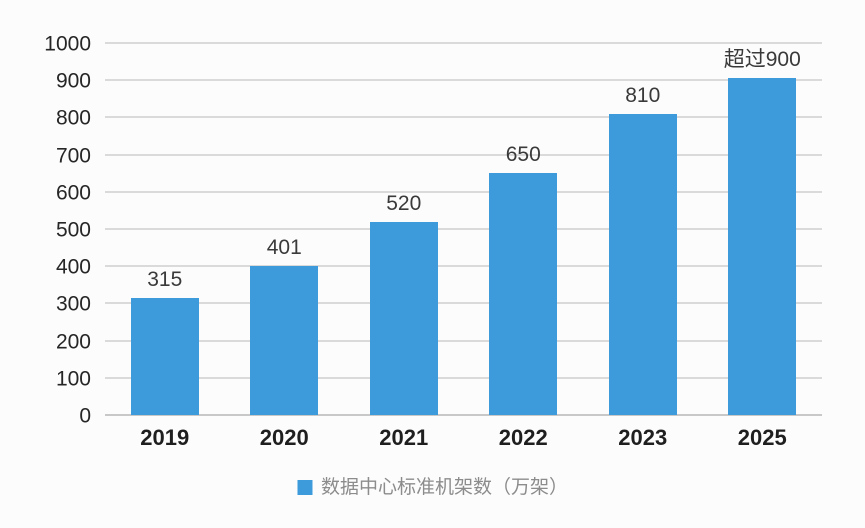 This screenshot has height=528, width=865. What do you see at coordinates (73, 342) in the screenshot?
I see `y-axis-tick-label: 200` at bounding box center [73, 342].